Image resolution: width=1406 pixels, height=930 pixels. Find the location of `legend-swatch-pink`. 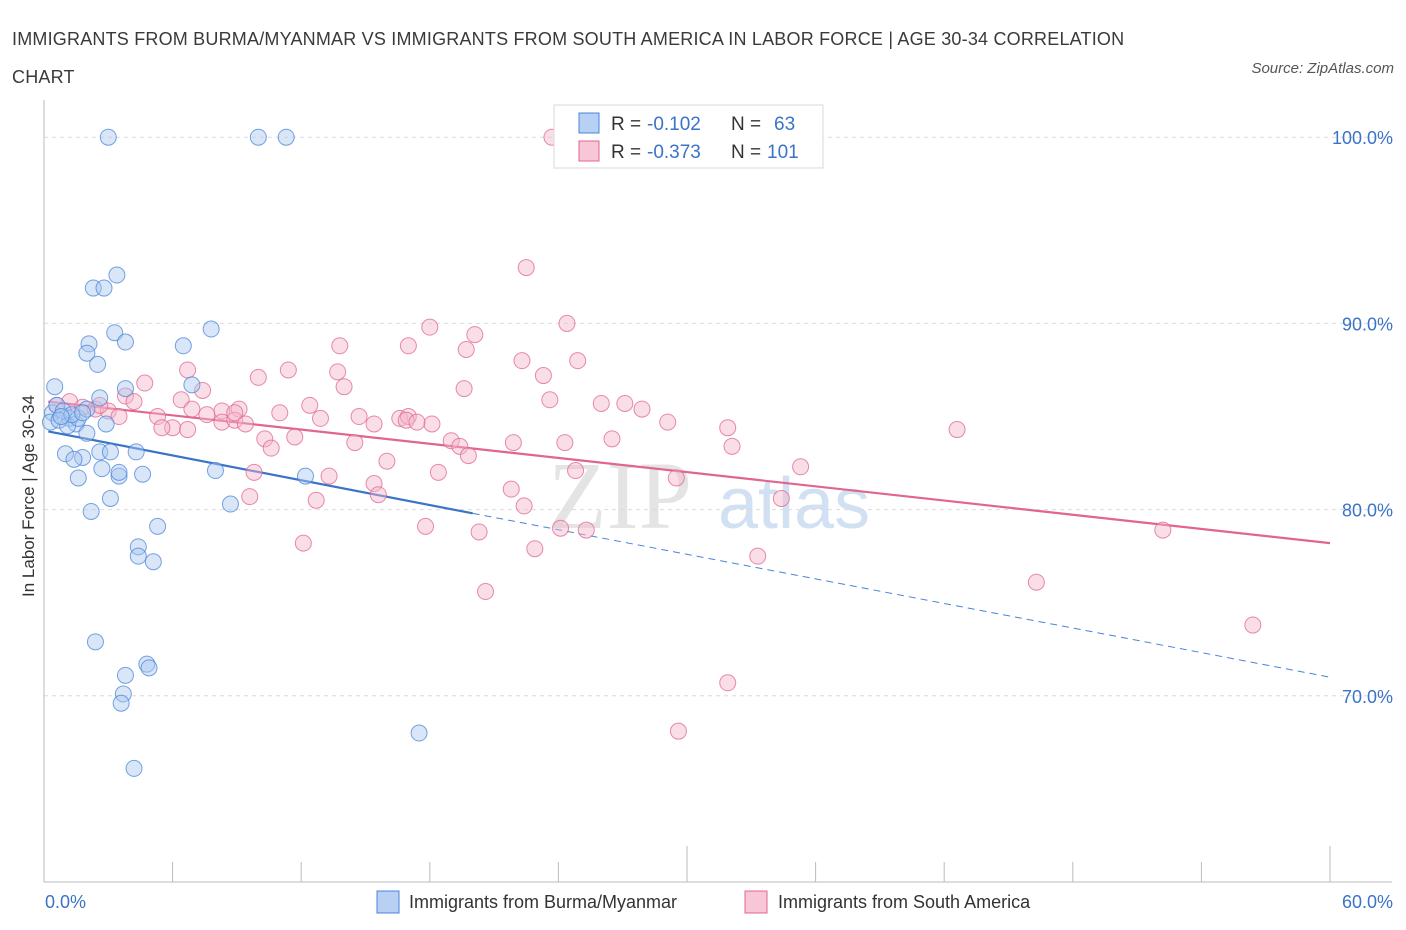

legend-swatch-pink is located at coordinates (589, 151).